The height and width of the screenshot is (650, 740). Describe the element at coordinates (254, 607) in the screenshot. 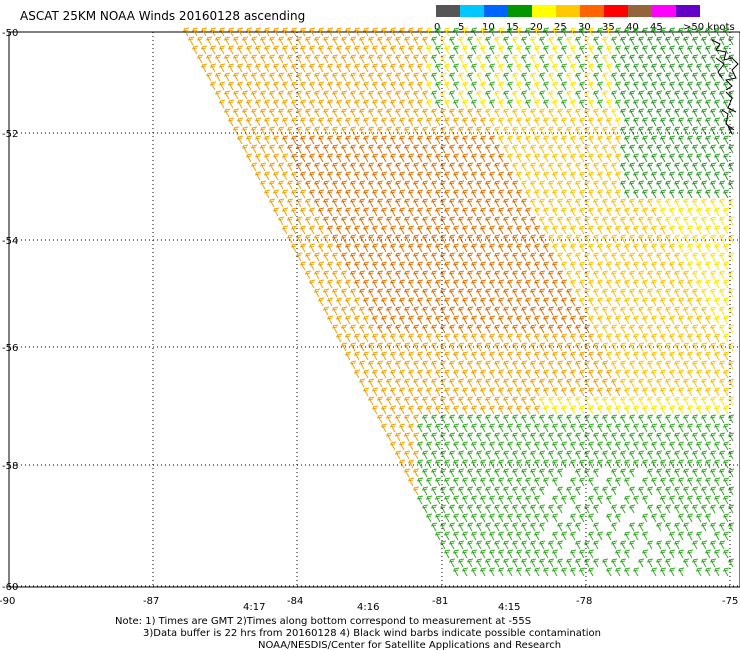

I see `time-label: 4:17` at that location.